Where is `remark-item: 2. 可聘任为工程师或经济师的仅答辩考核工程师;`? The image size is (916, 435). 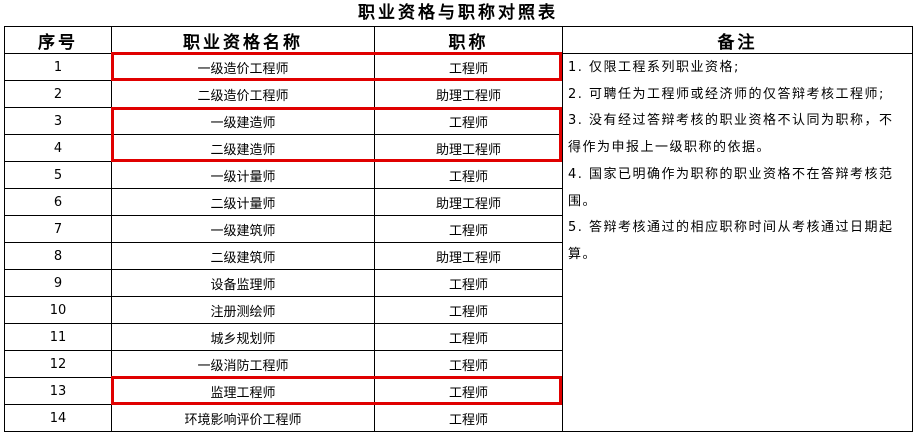 remark-item: 2. 可聘任为工程师或经济师的仅答辩考核工程师; is located at coordinates (726, 94).